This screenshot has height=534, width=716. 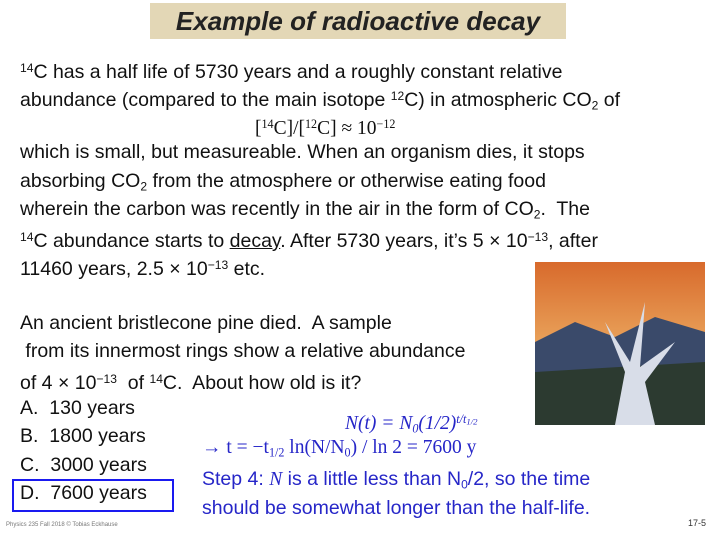 I want to click on text: −12, so click(x=386, y=124).